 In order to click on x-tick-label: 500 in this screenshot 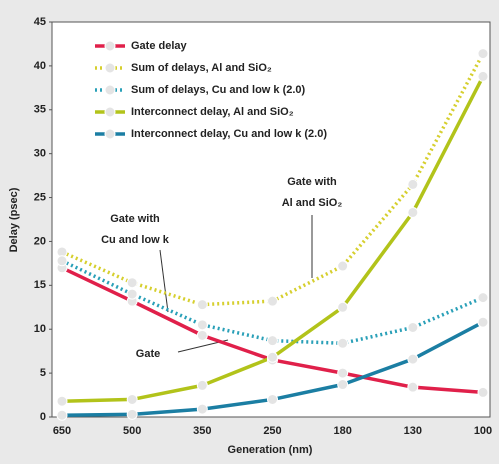, I will do `click(132, 431)`.